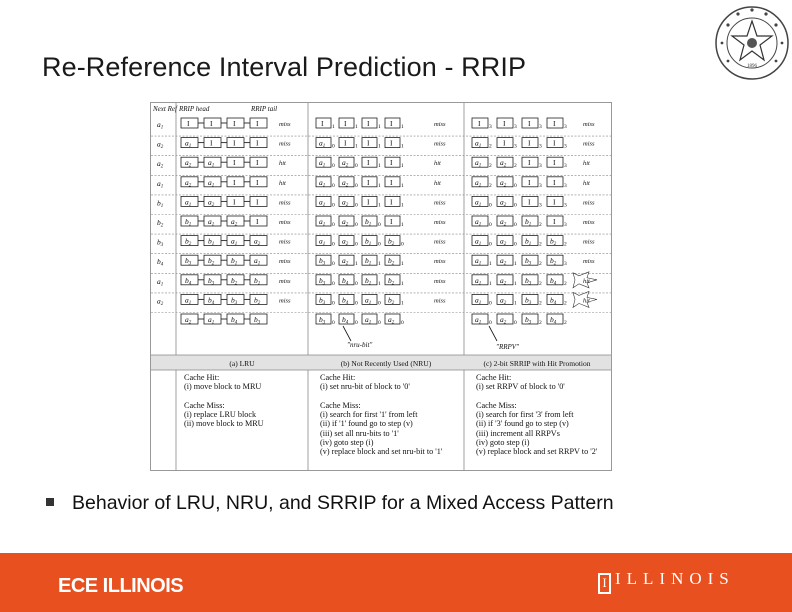 This screenshot has width=792, height=612. What do you see at coordinates (496, 405) in the screenshot?
I see `note-line: Cache Miss:` at bounding box center [496, 405].